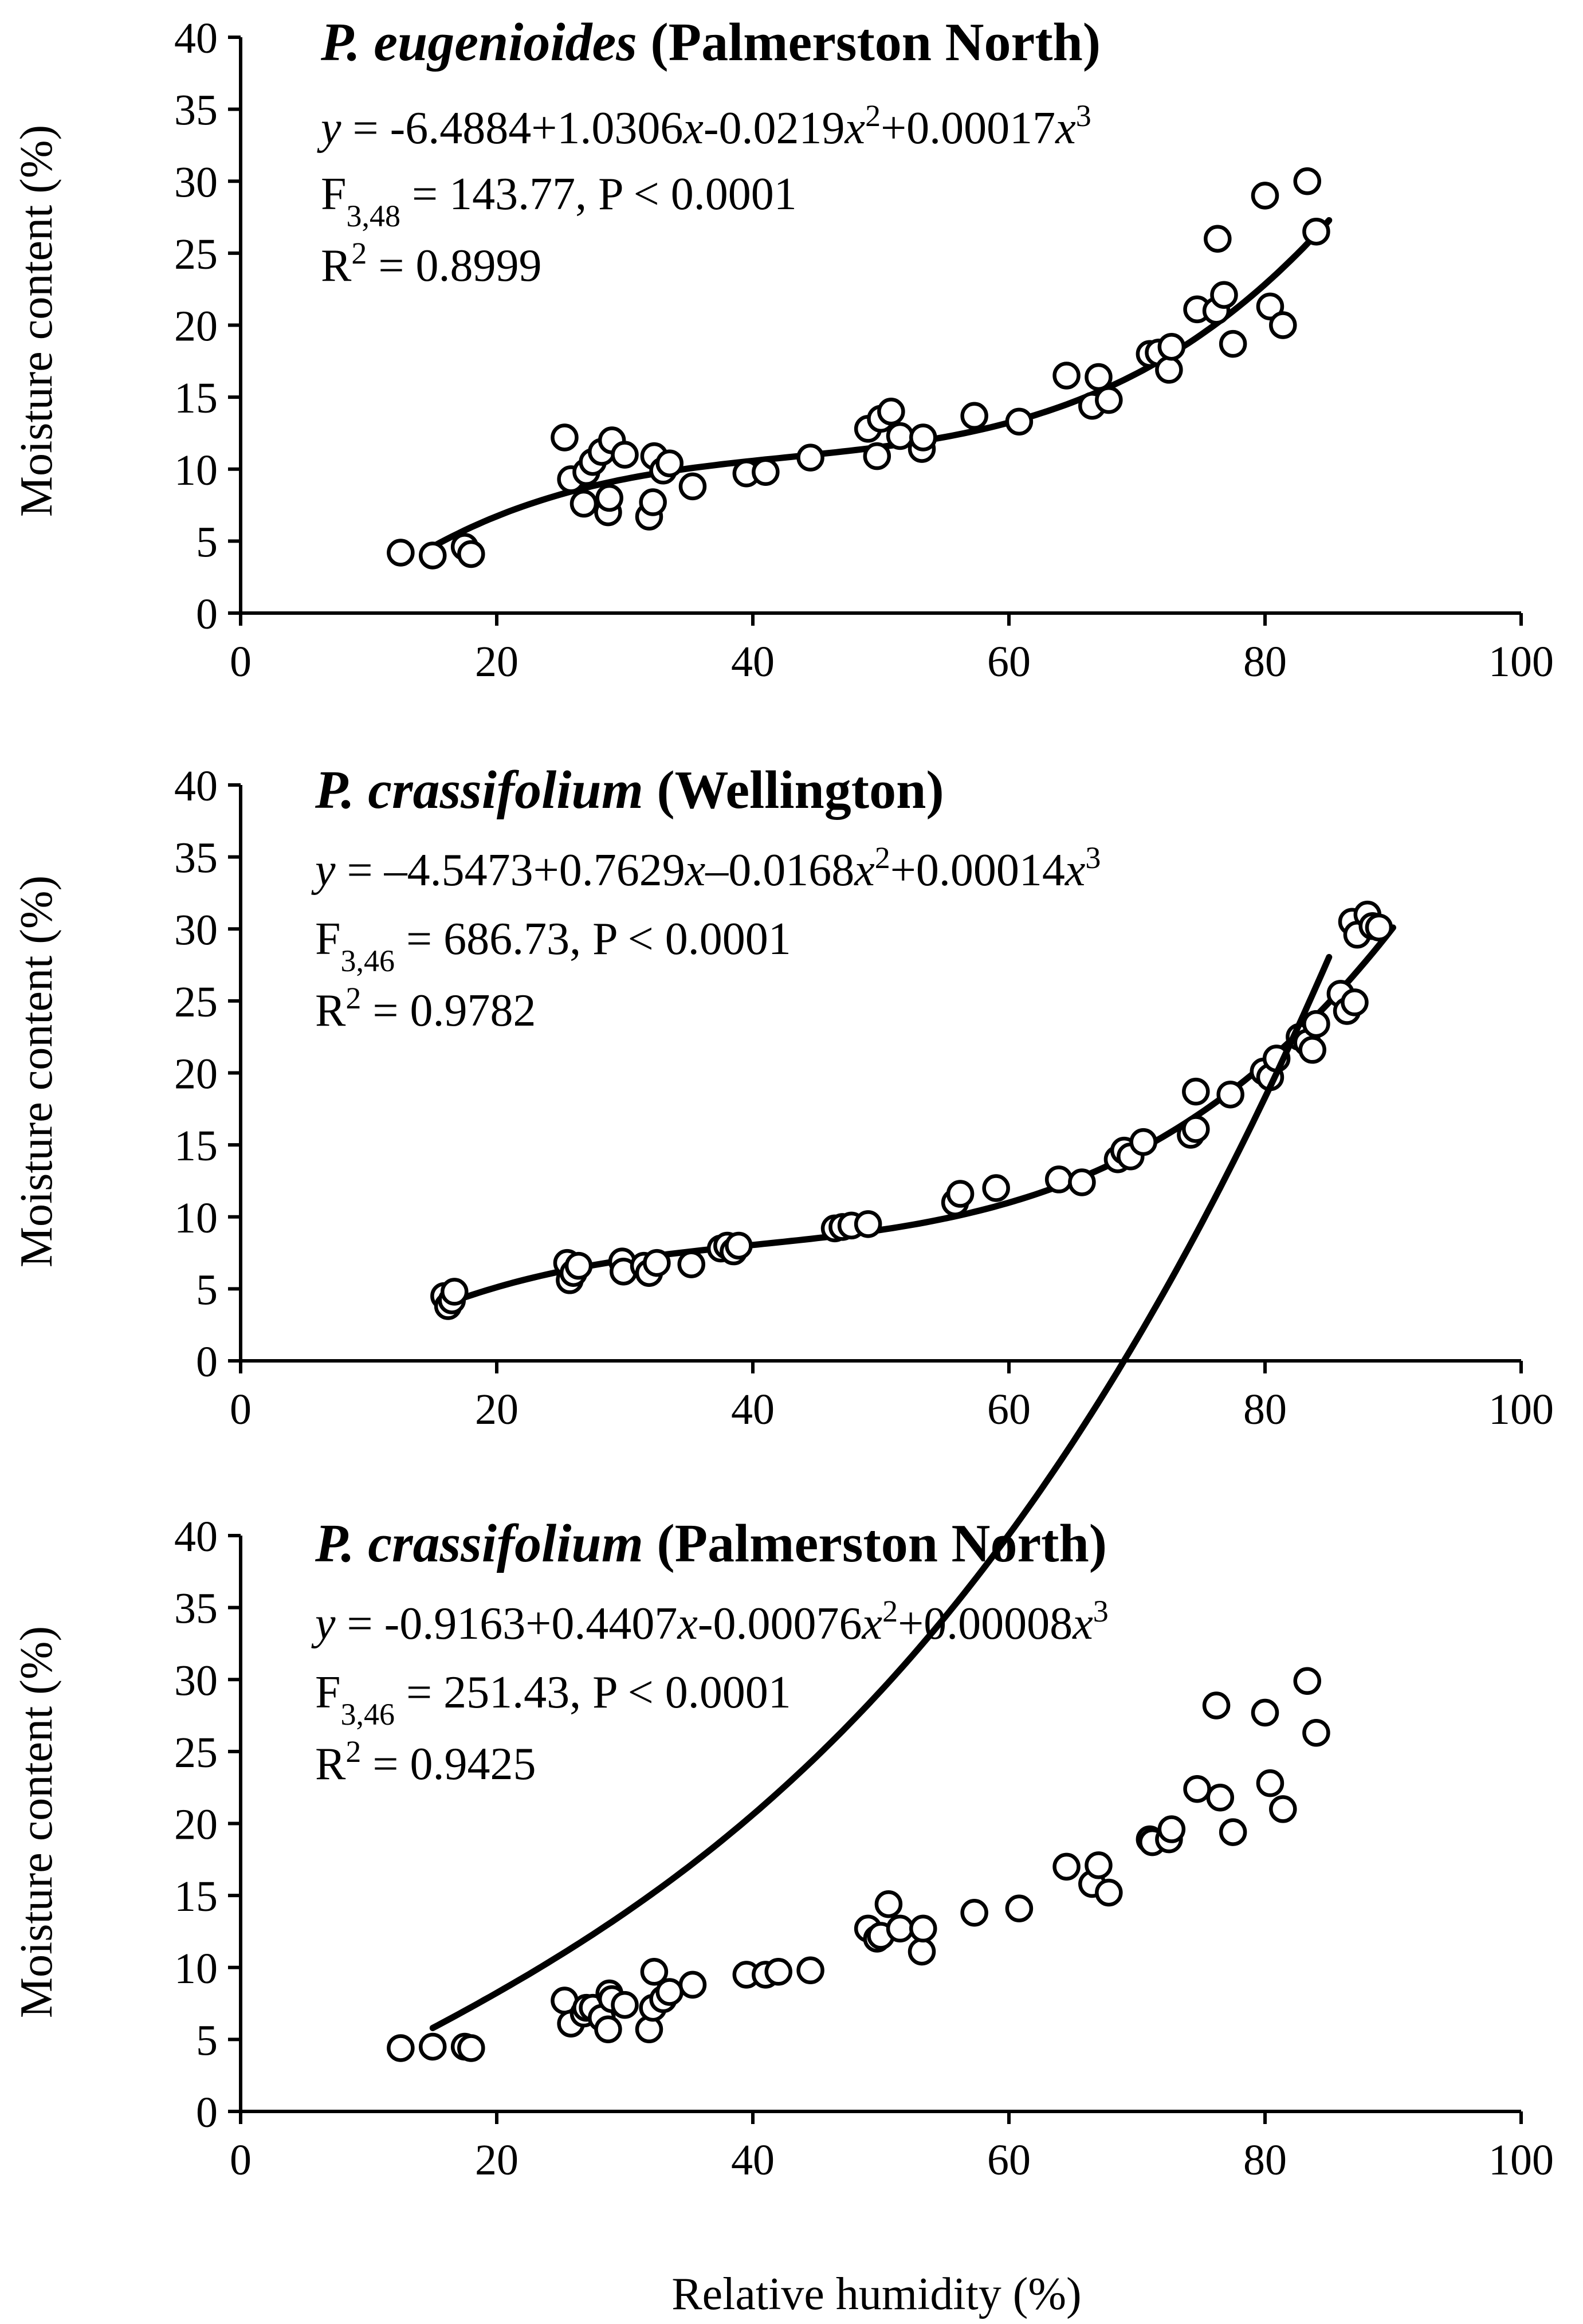  I want to click on x-tick-label: 60, so click(1009, 1410).